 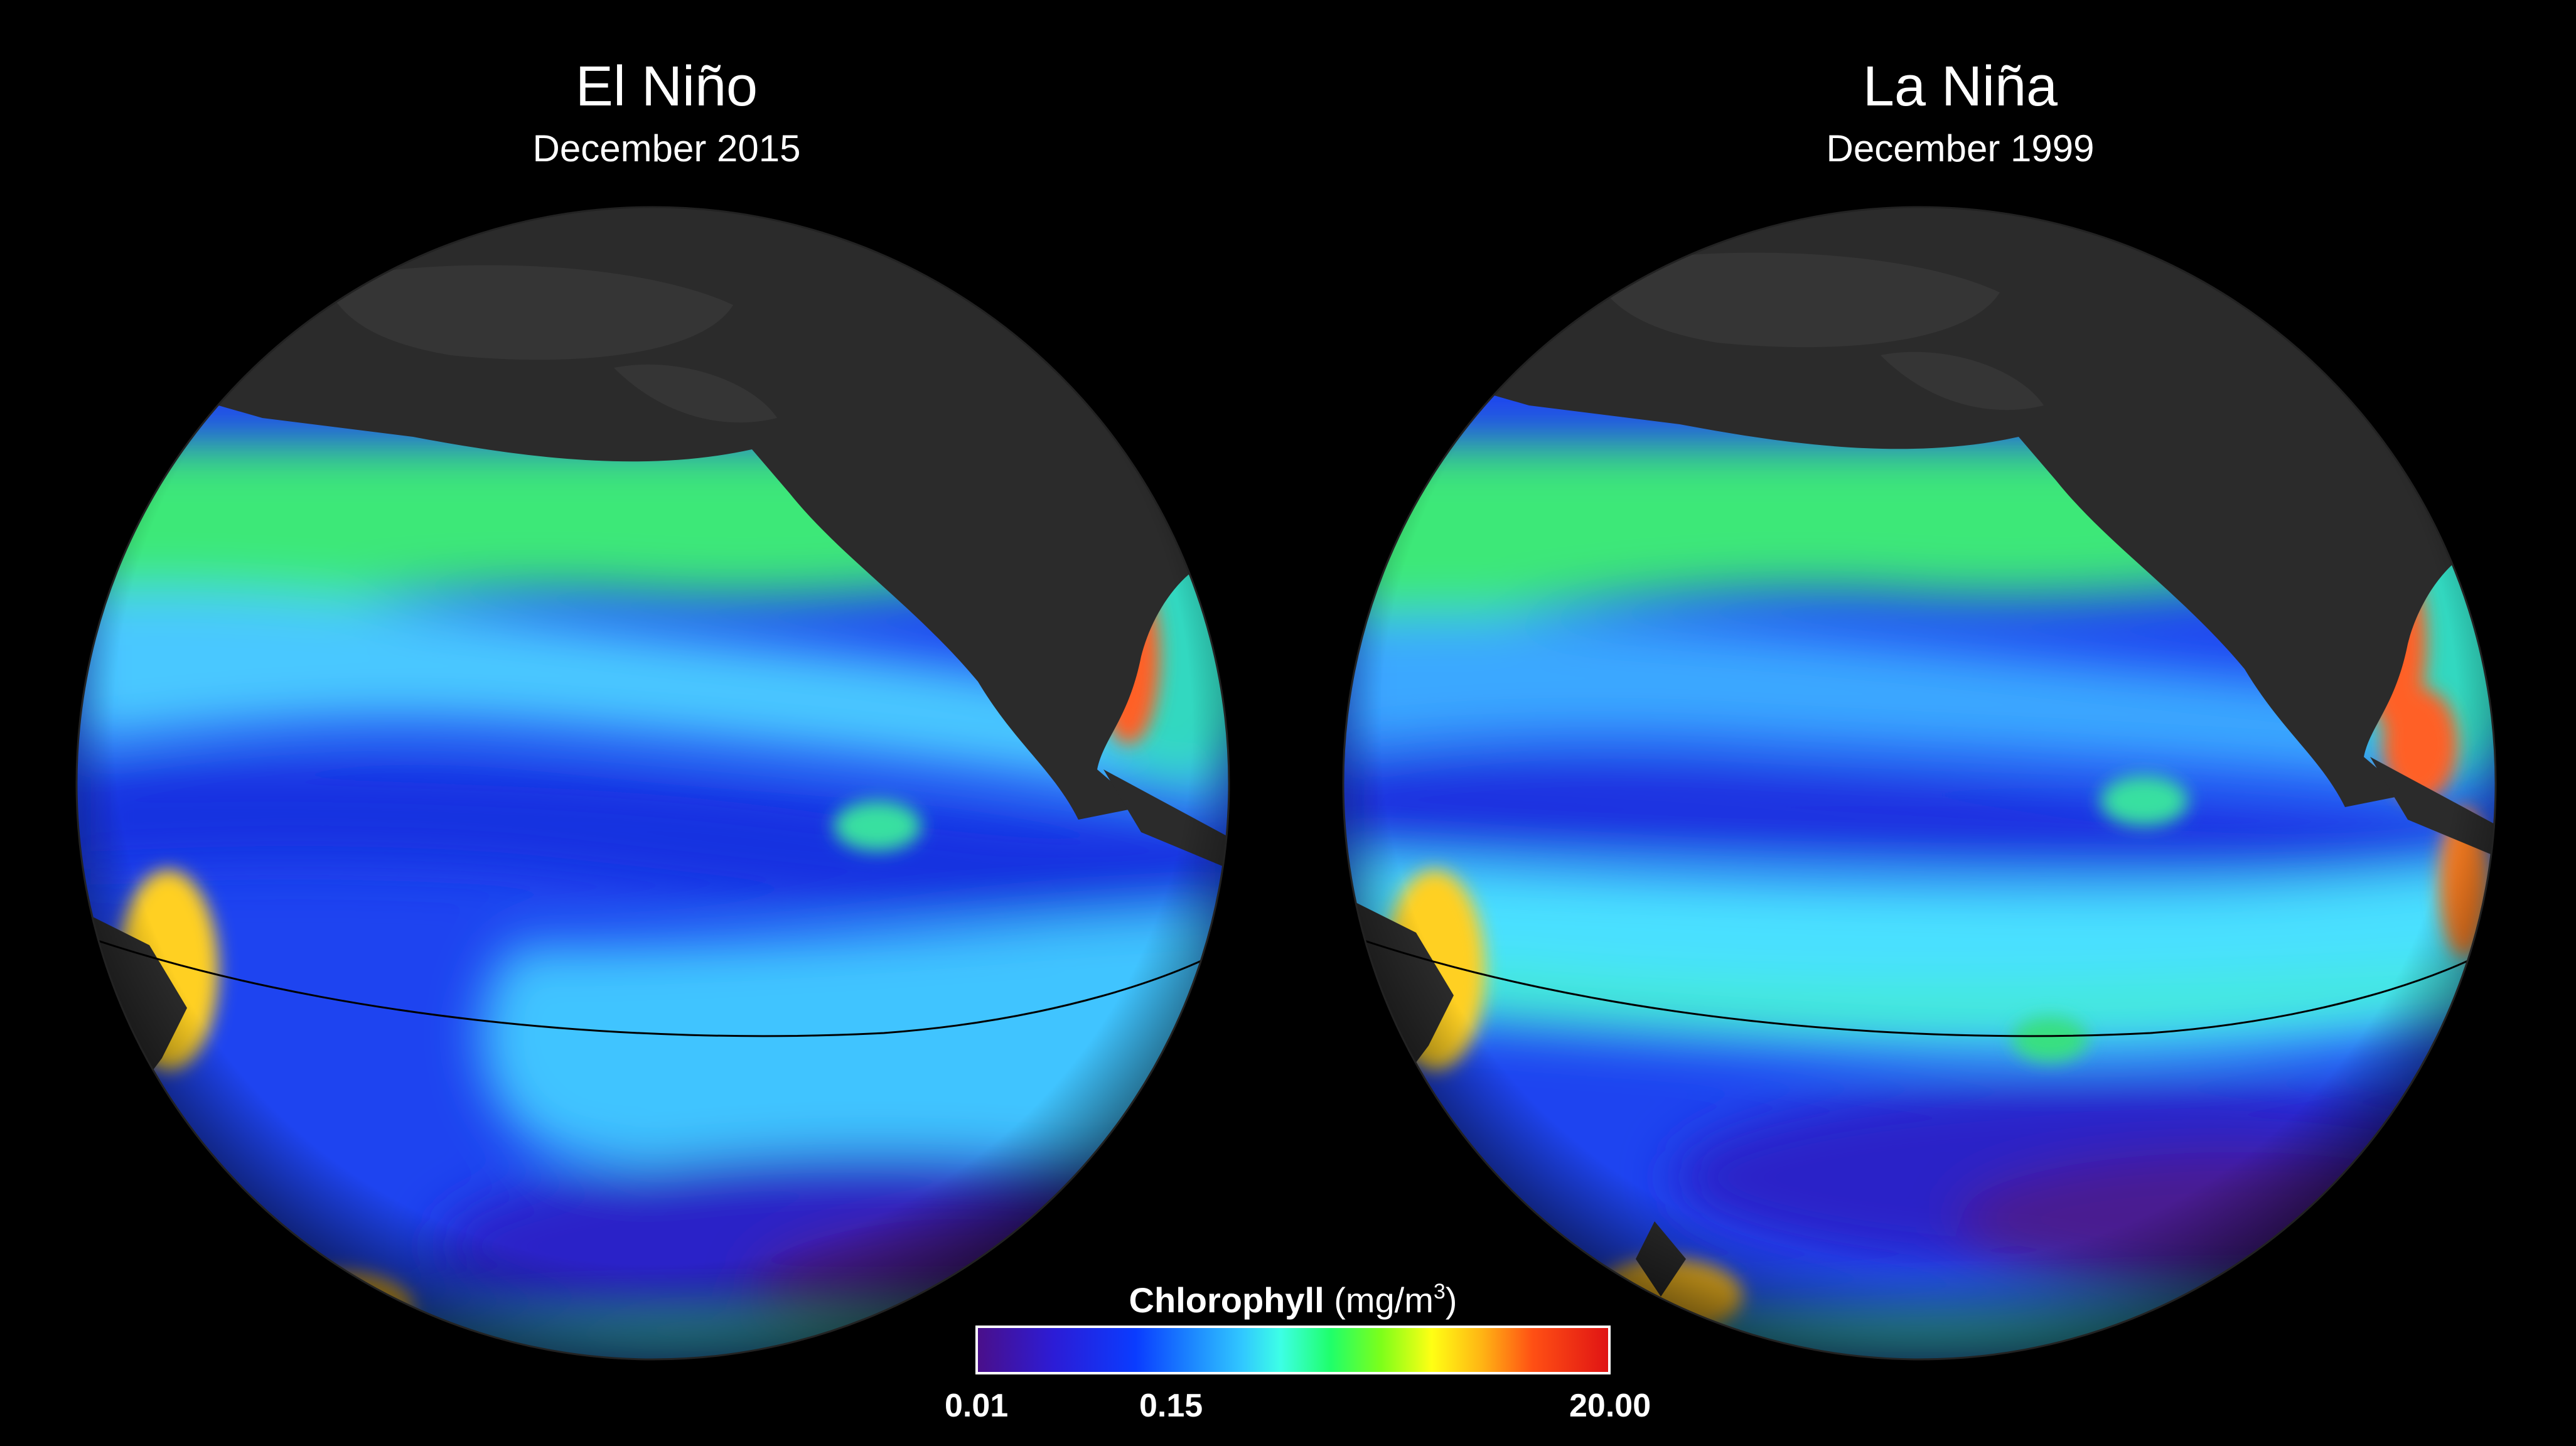 I want to click on legend-title: Chlorophyll (mg/m3), so click(x=1293, y=1300).